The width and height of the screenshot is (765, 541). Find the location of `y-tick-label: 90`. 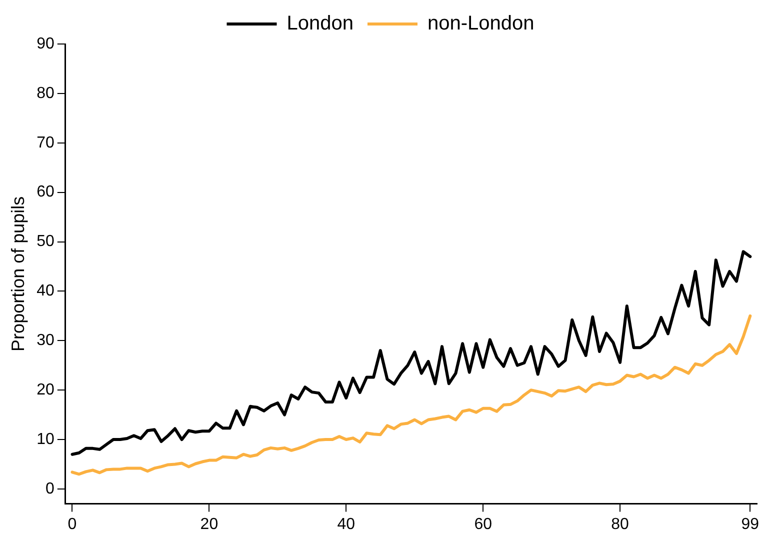

y-tick-label: 90 is located at coordinates (45, 43).